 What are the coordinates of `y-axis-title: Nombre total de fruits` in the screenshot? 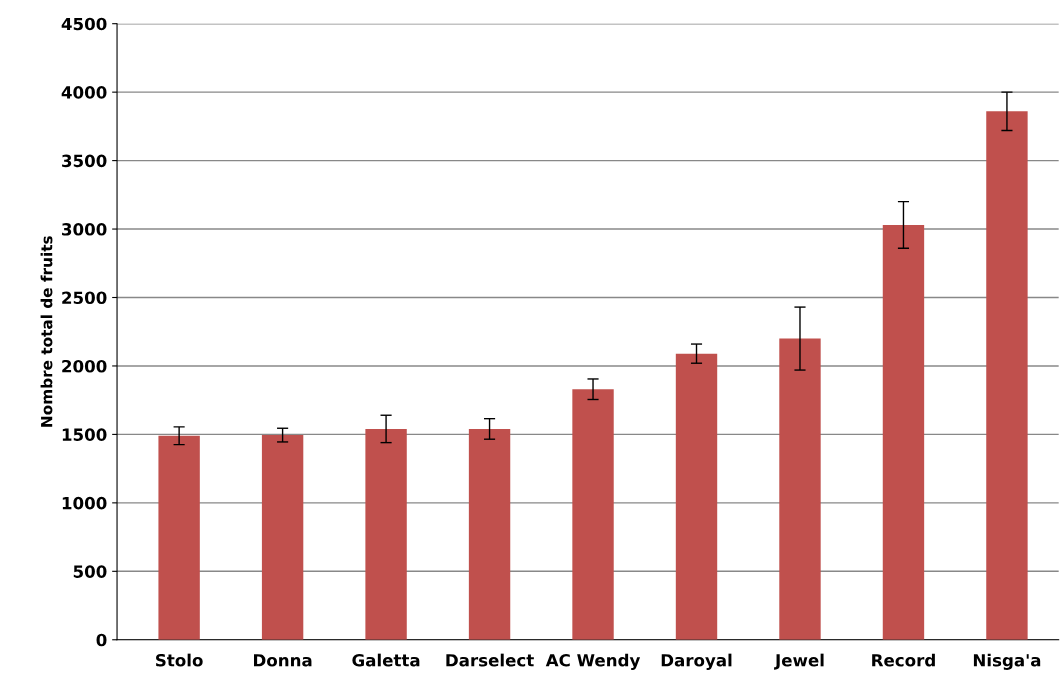 It's located at (46, 331).